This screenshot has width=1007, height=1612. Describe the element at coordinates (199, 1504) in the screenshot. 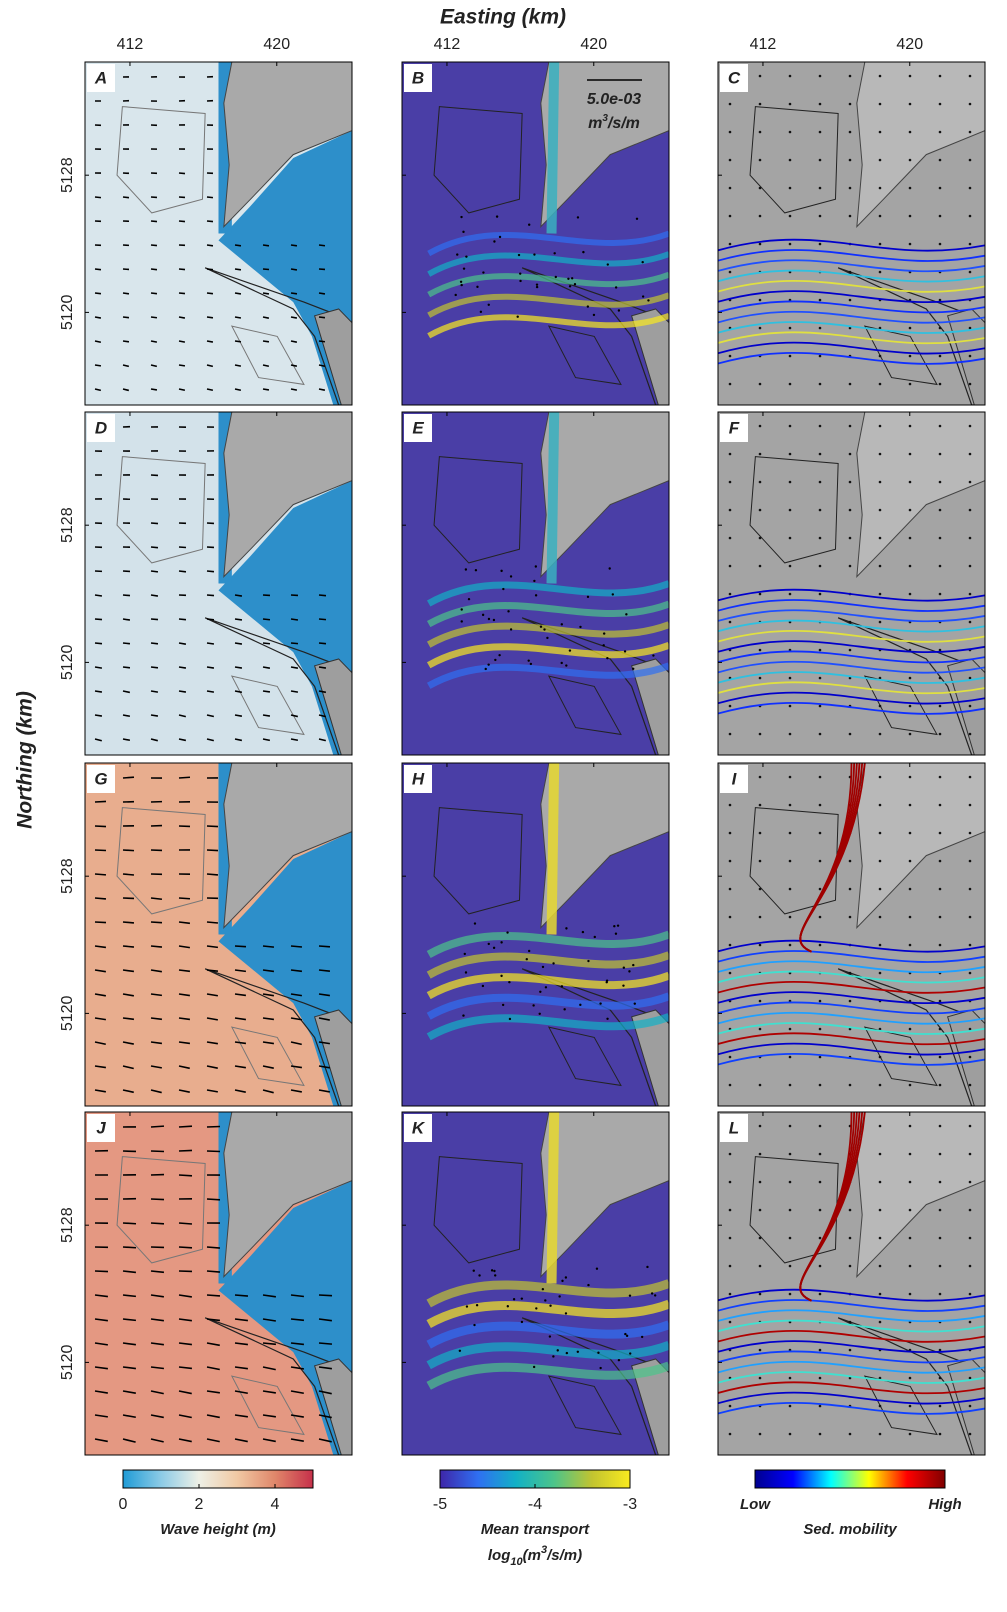

I see `colorbar-tick-label: 2` at that location.